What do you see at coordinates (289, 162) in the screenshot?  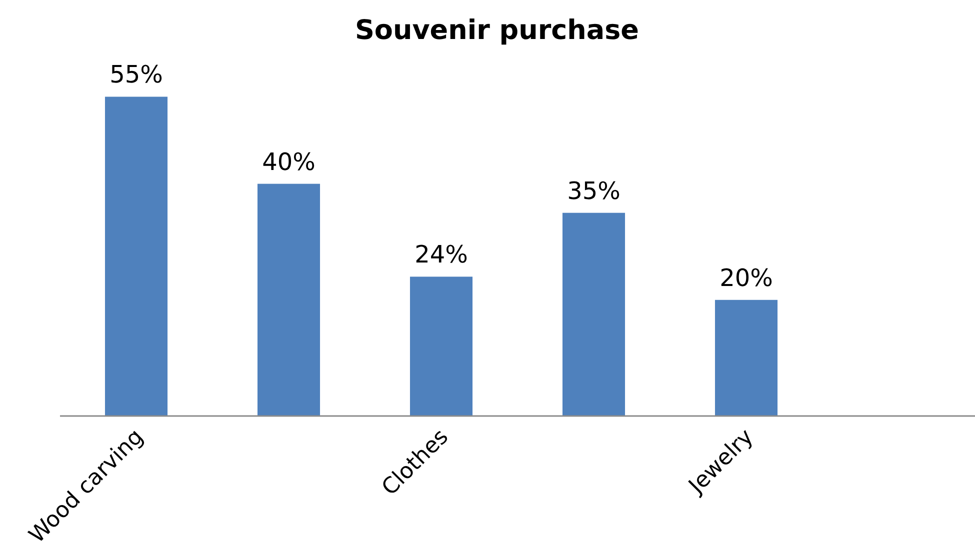 I see `data-label: 40%` at bounding box center [289, 162].